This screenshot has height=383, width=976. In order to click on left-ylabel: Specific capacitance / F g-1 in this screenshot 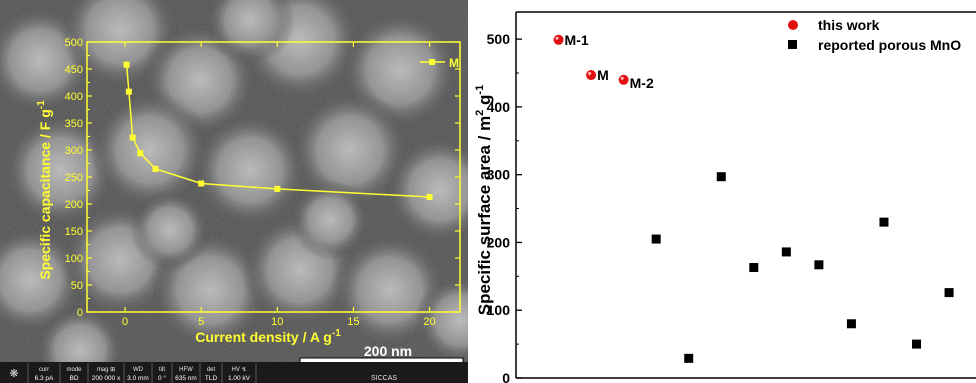, I will do `click(44, 190)`.